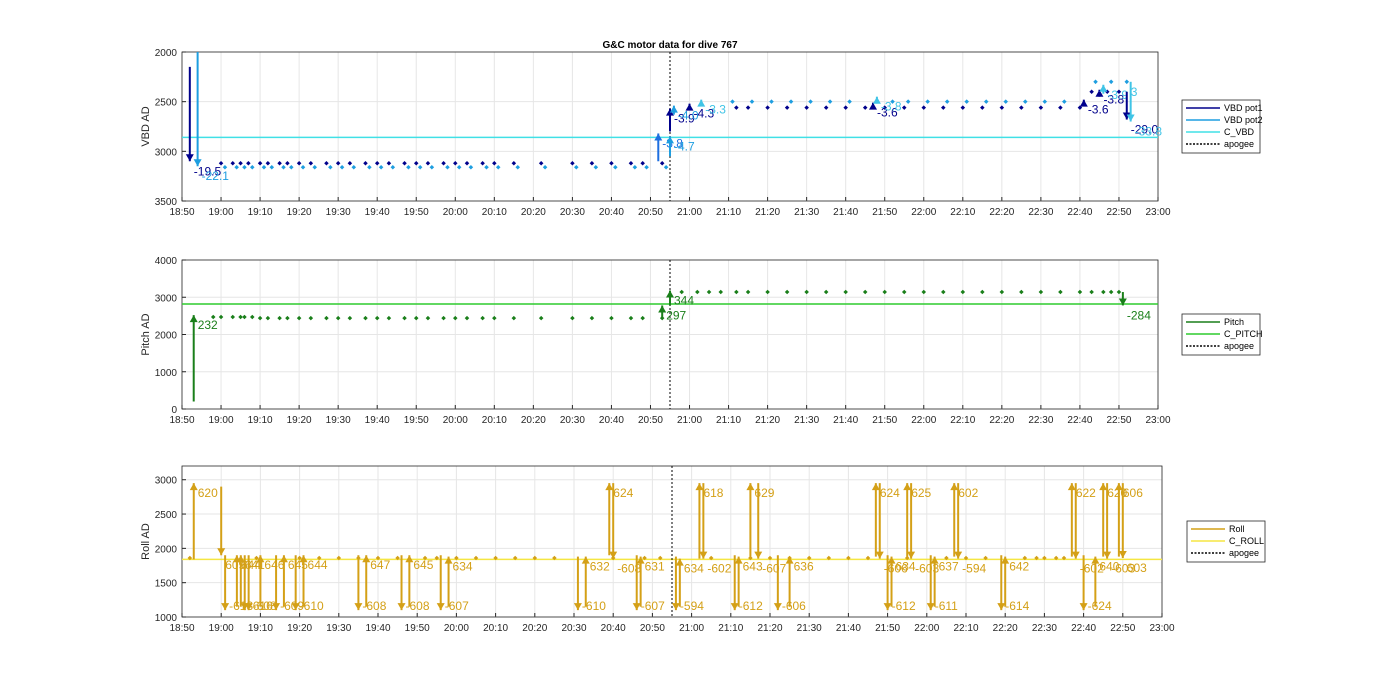  I want to click on x-tick-label: 20:00, so click(455, 420).